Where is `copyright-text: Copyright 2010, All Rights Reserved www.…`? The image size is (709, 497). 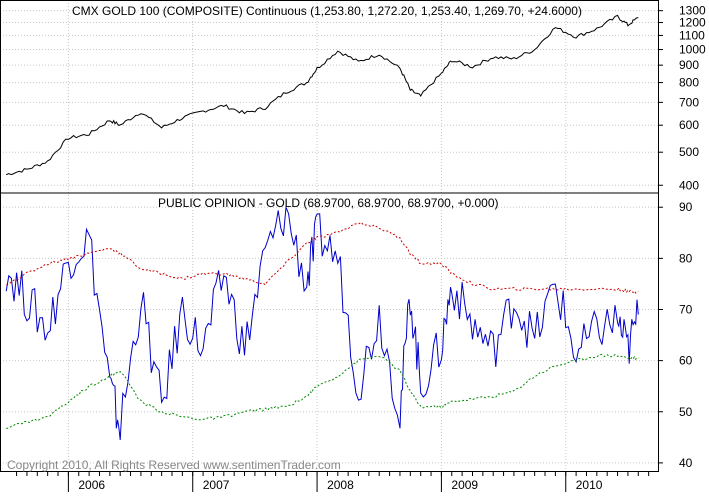 copyright-text: Copyright 2010, All Rights Reserved www.… is located at coordinates (174, 465).